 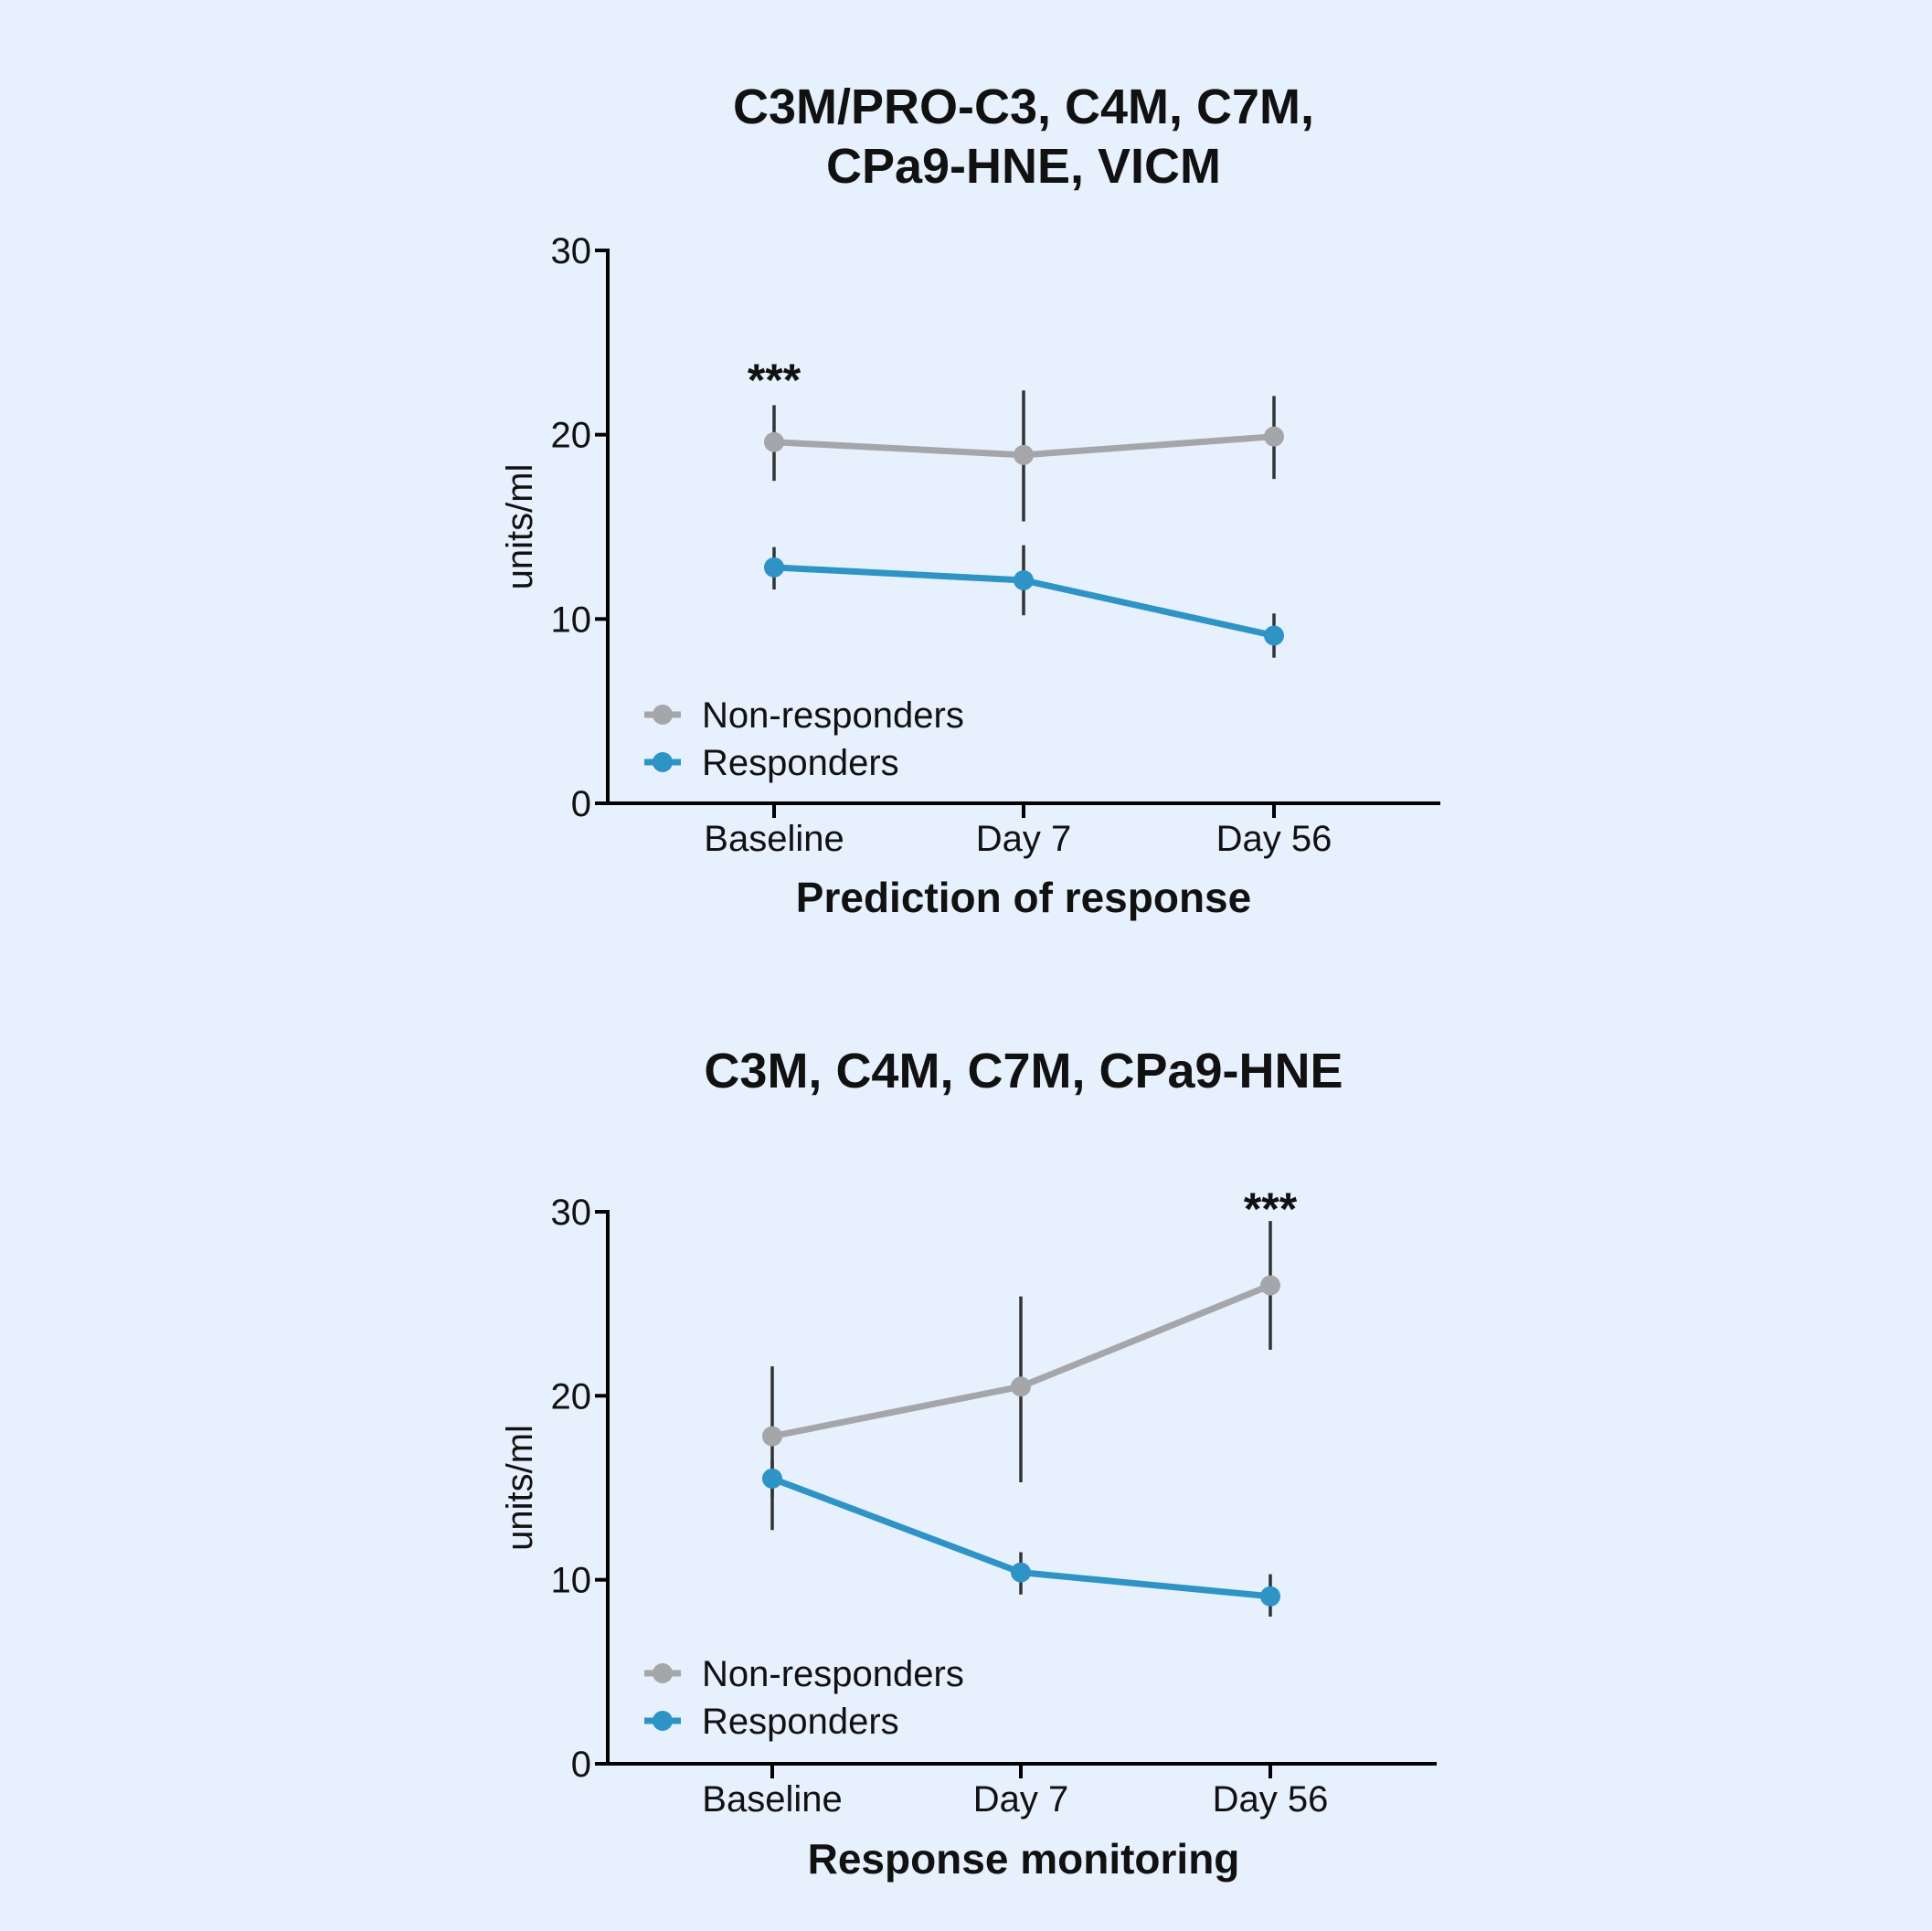 What do you see at coordinates (1024, 1859) in the screenshot?
I see `x-axis-label: Response monitoring` at bounding box center [1024, 1859].